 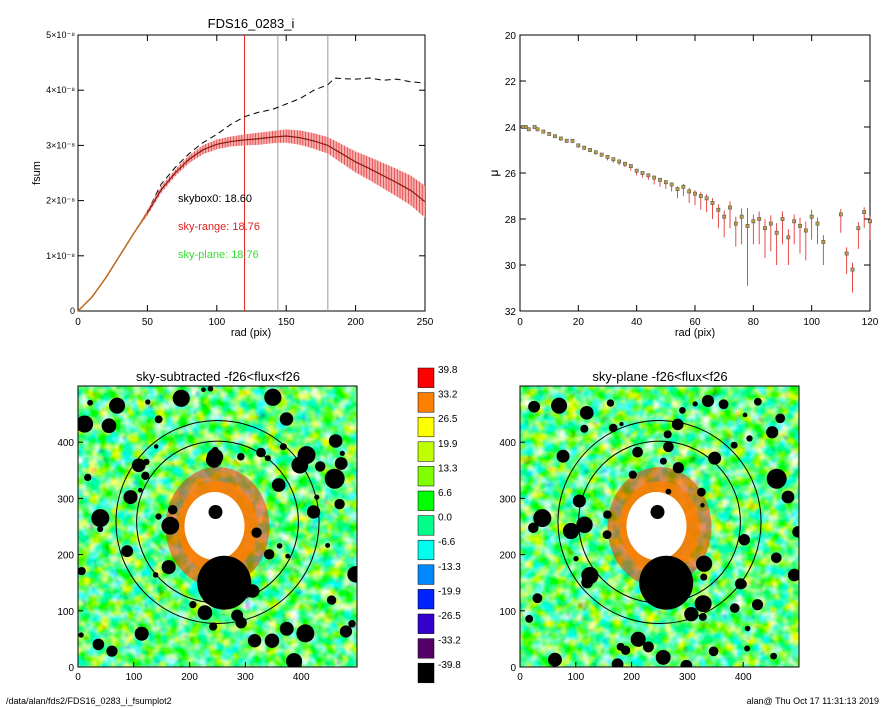 What do you see at coordinates (355, 322) in the screenshot?
I see `profile-xtick-label: 200` at bounding box center [355, 322].